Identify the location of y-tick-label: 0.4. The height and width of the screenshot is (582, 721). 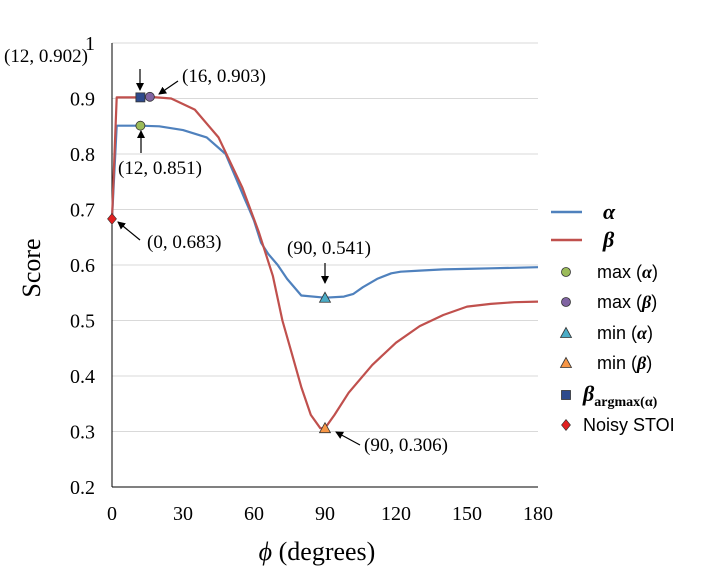
(82, 377).